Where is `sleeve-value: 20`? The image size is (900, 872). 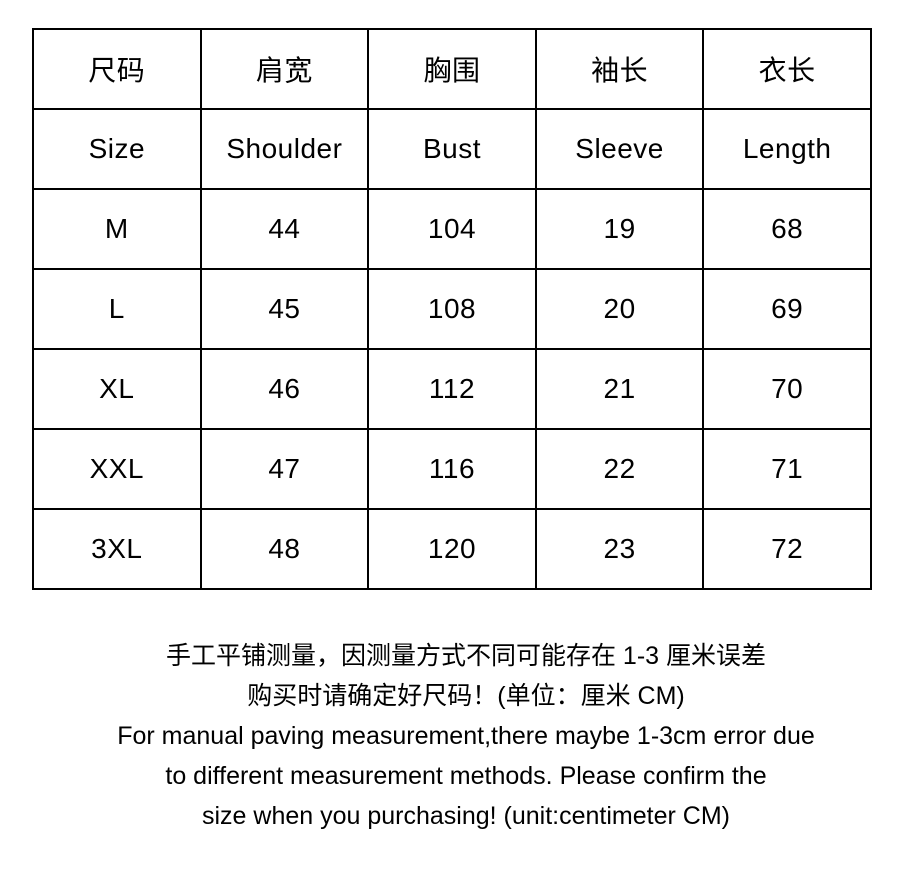
sleeve-value: 20 is located at coordinates (619, 309).